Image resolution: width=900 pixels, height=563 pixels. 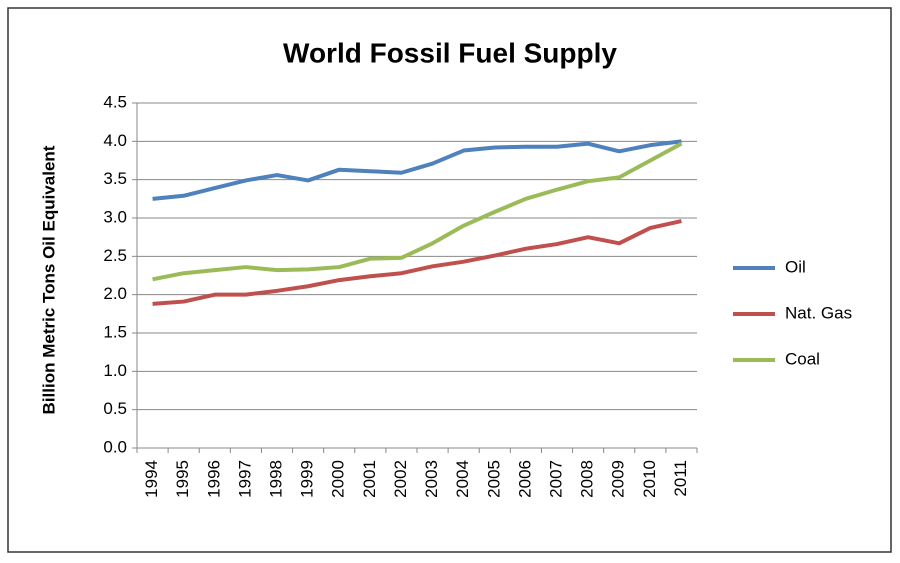 I want to click on y-tick-label: 4.5, so click(x=115, y=101).